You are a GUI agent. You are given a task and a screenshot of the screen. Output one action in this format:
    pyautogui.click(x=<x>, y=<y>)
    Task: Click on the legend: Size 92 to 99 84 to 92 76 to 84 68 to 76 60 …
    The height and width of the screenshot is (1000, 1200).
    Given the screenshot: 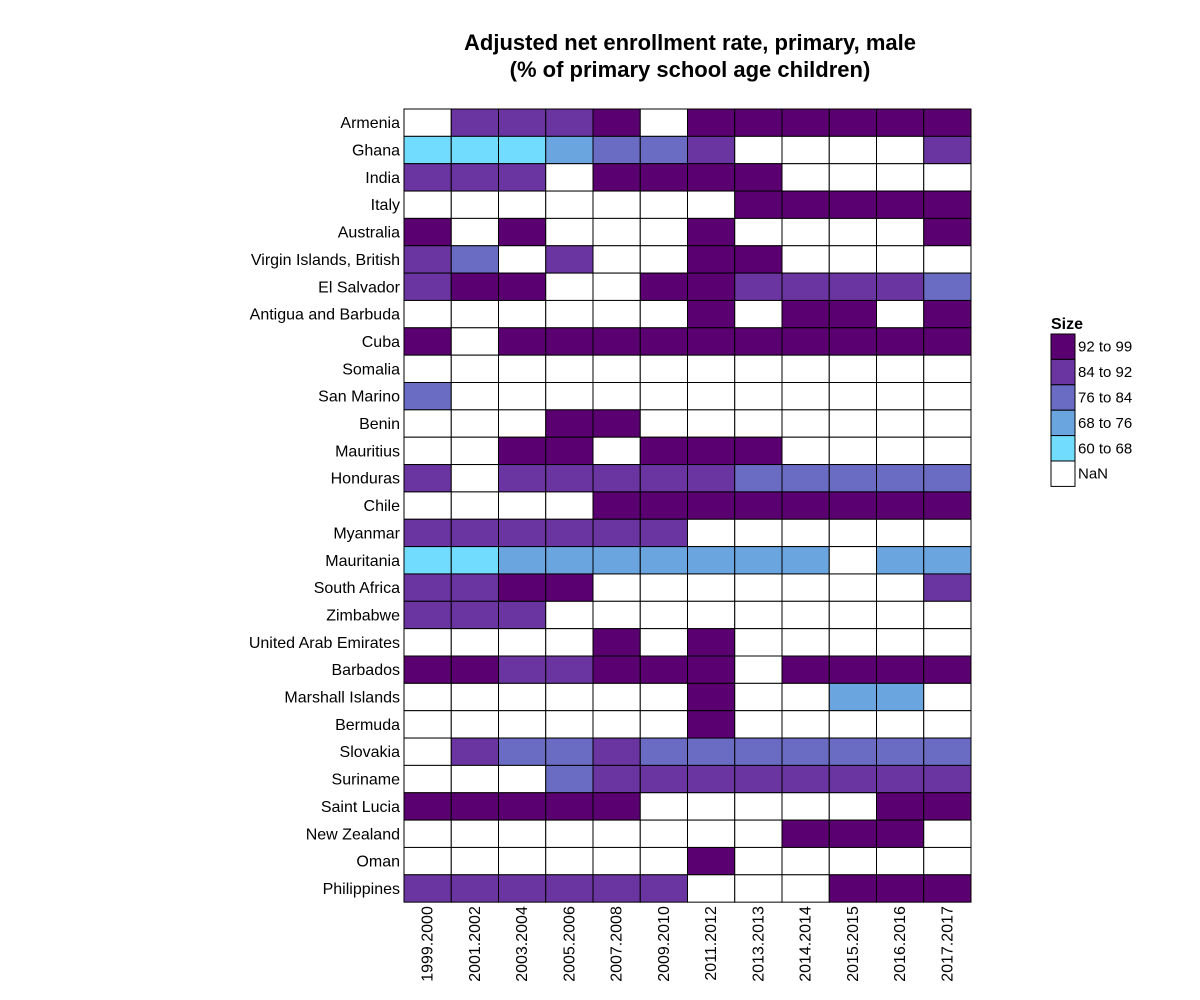 What is the action you would take?
    pyautogui.click(x=1091, y=401)
    